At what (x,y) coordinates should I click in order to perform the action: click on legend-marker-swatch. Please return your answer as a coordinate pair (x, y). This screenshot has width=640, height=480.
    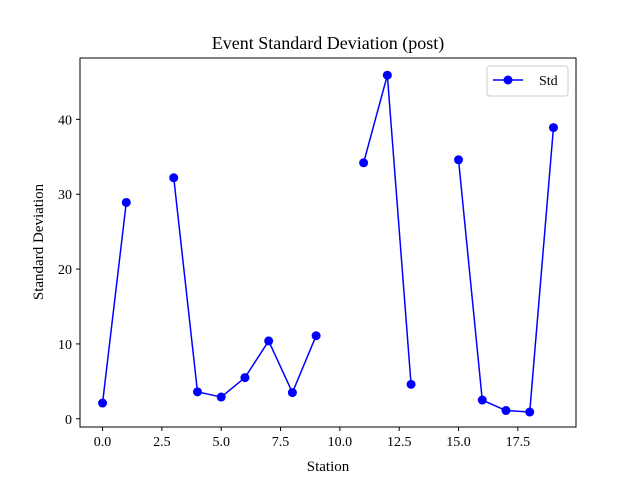
    Looking at the image, I should click on (508, 80).